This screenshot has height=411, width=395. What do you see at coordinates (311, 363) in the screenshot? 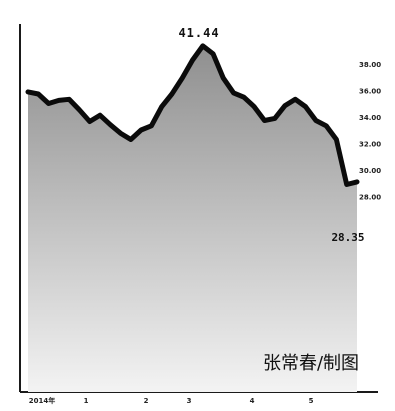
I see `credit-text: 张常春/制图` at bounding box center [311, 363].